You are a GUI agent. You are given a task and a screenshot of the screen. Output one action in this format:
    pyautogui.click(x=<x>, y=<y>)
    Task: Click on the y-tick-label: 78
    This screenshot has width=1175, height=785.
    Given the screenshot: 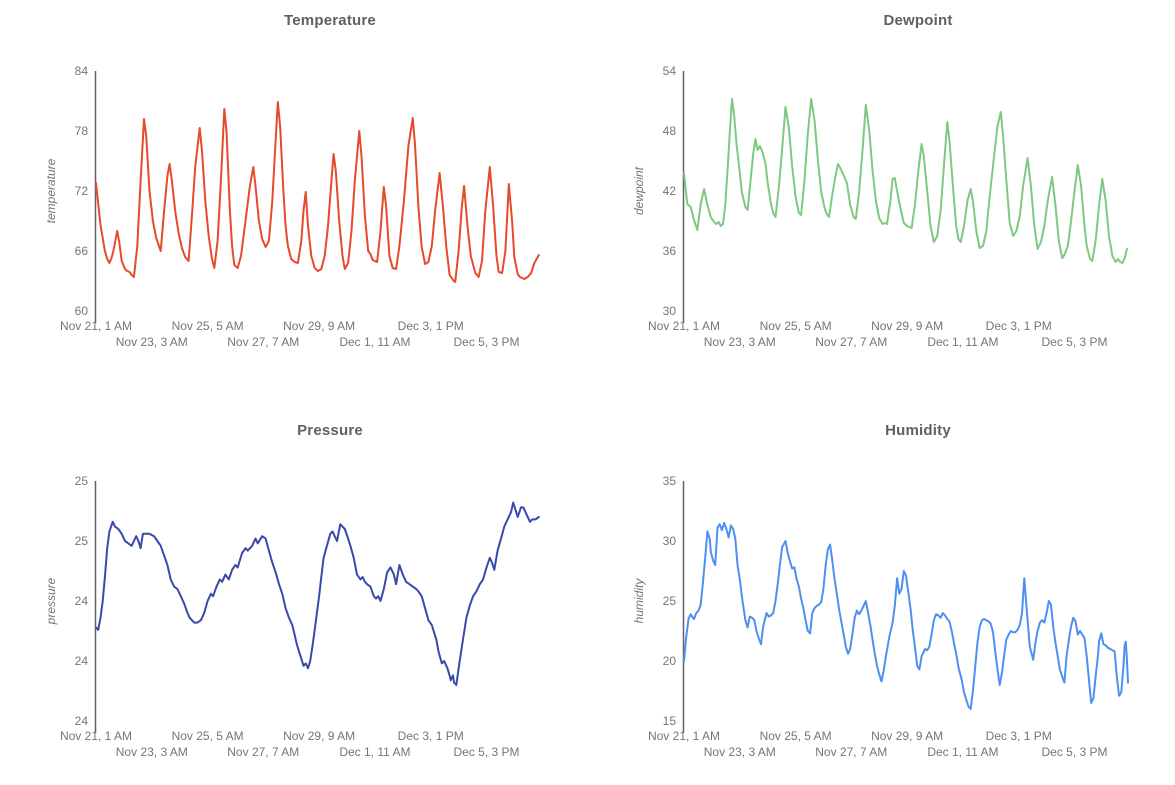 What is the action you would take?
    pyautogui.click(x=82, y=131)
    